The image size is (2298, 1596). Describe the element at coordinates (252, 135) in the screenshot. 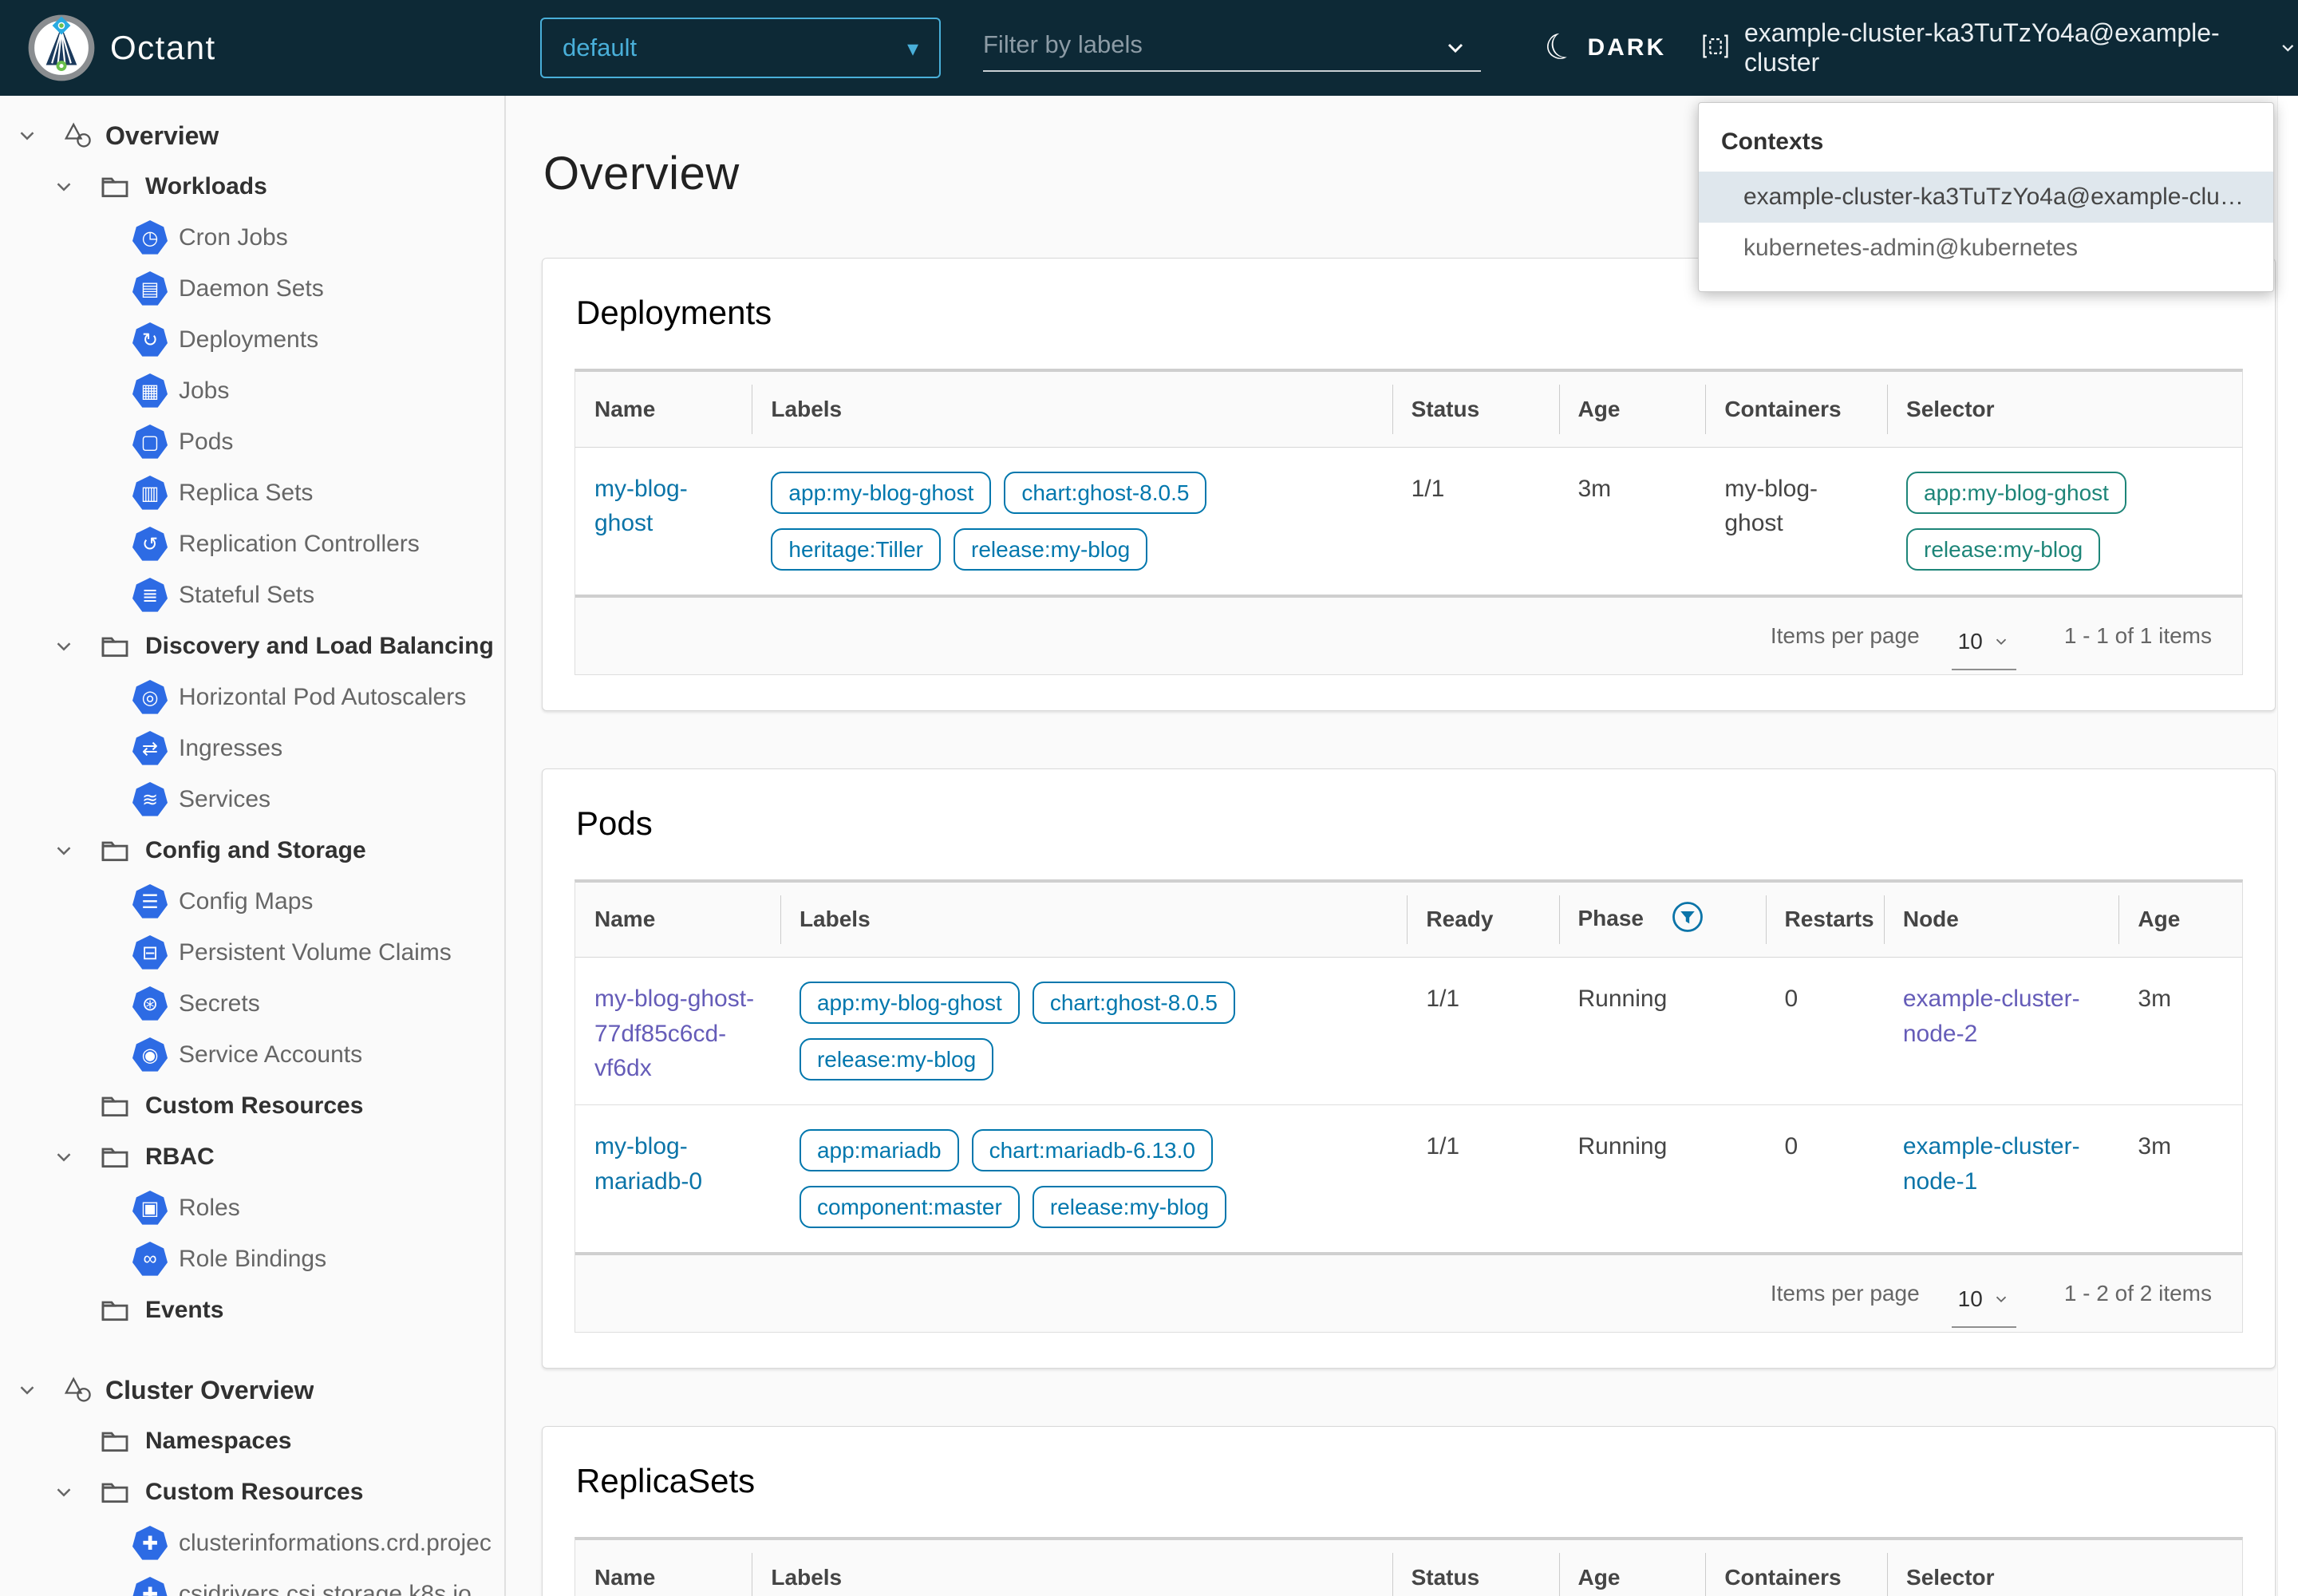

I see `sidebar-item-overview: Overview` at that location.